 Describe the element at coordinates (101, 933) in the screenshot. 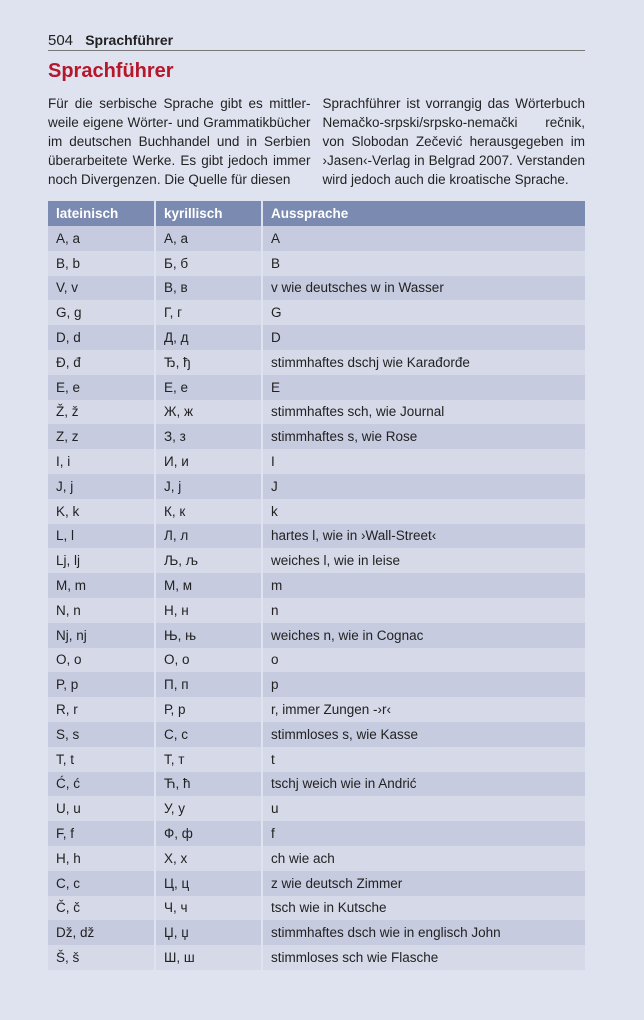

I see `cell-latin: Dž, dž` at that location.